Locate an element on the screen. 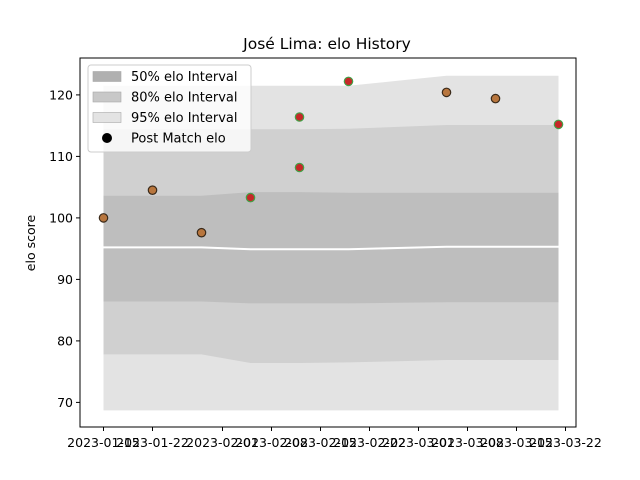  y-tick-label-0: 70 is located at coordinates (65, 402).